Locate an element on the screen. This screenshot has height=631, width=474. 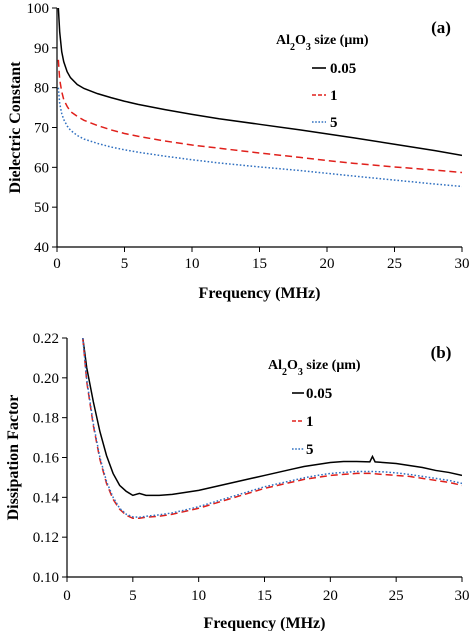
y-axis-label: Dissipation Factor is located at coordinates (13, 458).